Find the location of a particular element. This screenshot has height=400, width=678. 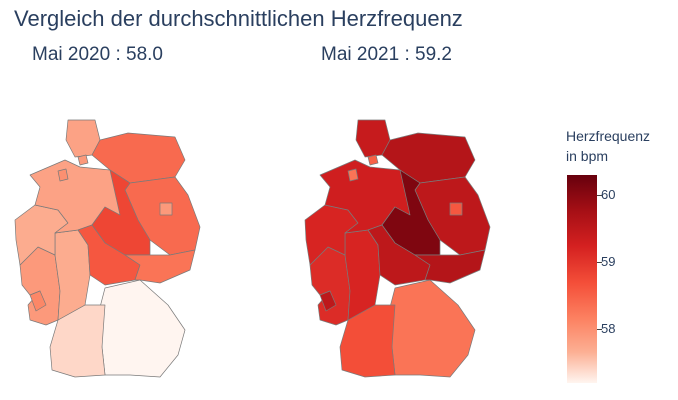

subtitle-2020: Mai 2020 : 58.0 is located at coordinates (97, 54).